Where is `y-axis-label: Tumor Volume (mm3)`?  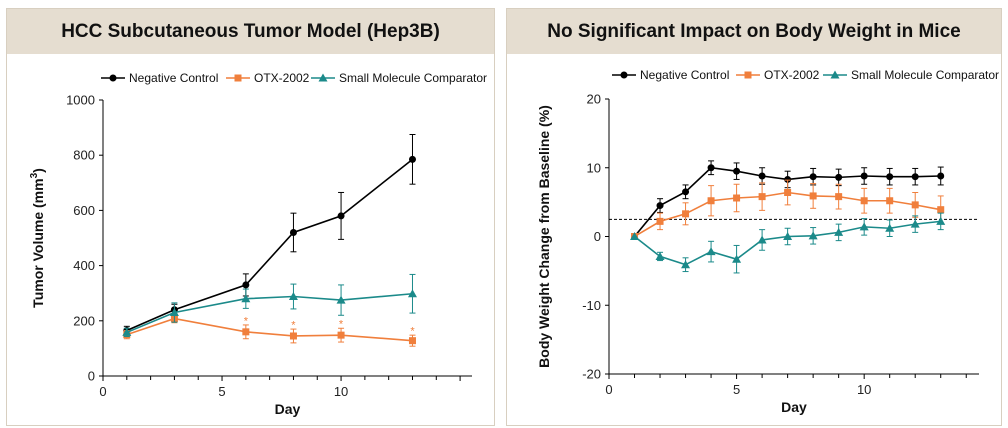
y-axis-label: Tumor Volume (mm3) is located at coordinates (37, 238).